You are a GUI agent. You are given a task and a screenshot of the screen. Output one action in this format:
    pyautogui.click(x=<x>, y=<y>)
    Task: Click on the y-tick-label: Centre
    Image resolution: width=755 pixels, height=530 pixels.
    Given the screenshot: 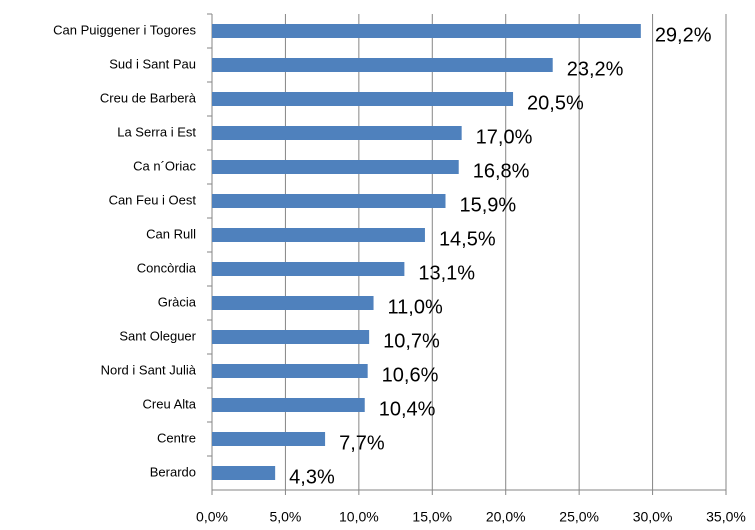 What is the action you would take?
    pyautogui.click(x=176, y=437)
    